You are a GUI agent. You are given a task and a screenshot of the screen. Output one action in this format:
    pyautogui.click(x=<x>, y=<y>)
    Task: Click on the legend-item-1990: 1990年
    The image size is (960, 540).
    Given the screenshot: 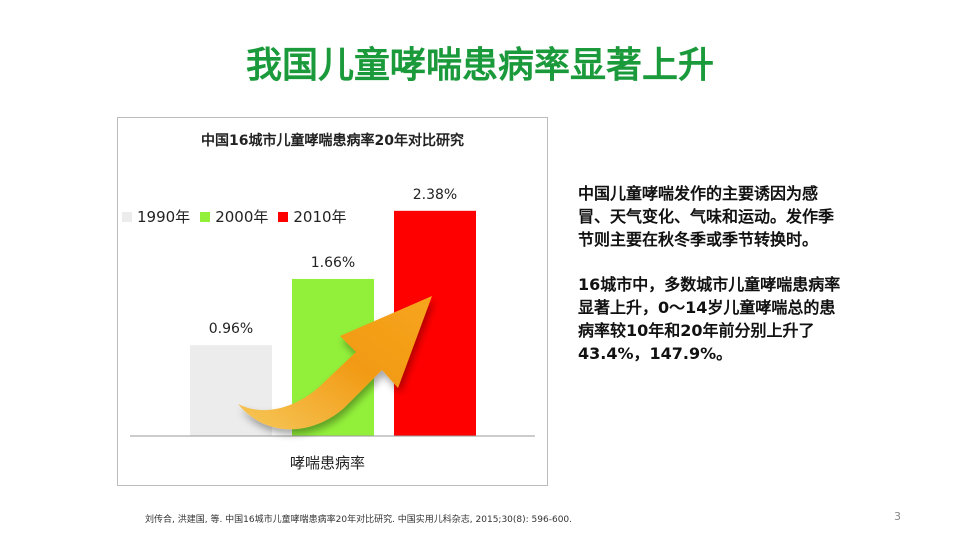 What is the action you would take?
    pyautogui.click(x=156, y=216)
    